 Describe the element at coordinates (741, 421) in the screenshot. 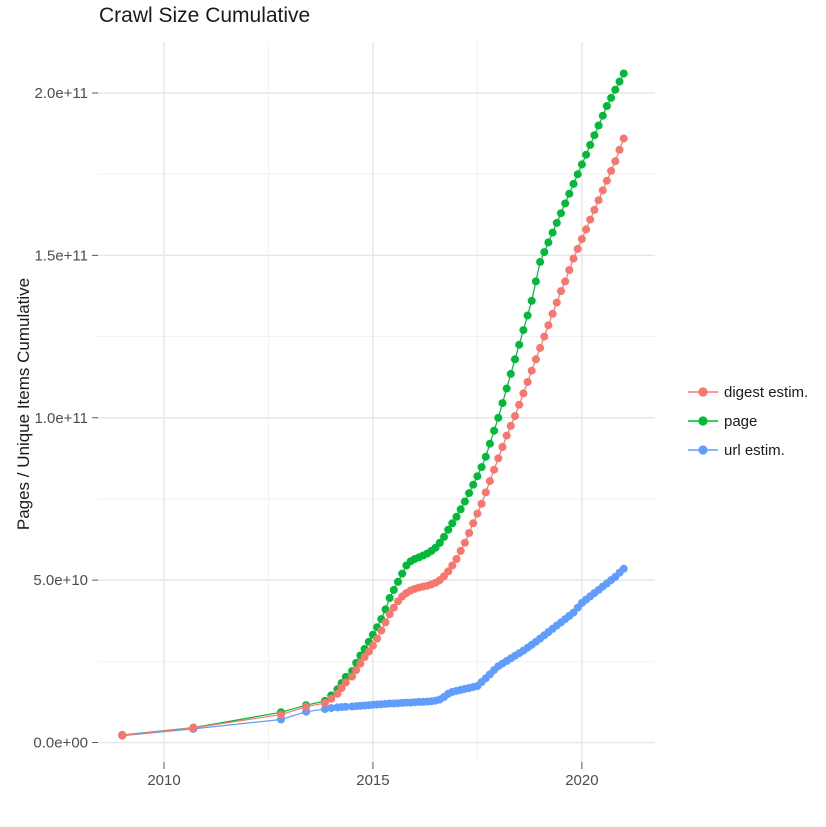

I see `legend-label-page: page` at that location.